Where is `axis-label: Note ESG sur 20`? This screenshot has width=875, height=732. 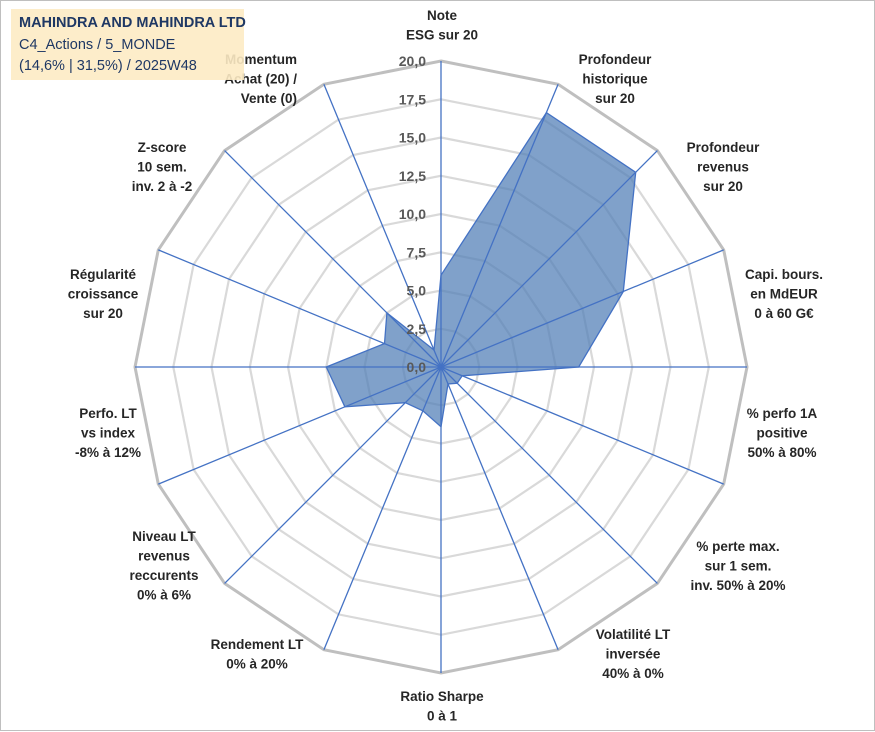 axis-label: Note ESG sur 20 is located at coordinates (442, 25).